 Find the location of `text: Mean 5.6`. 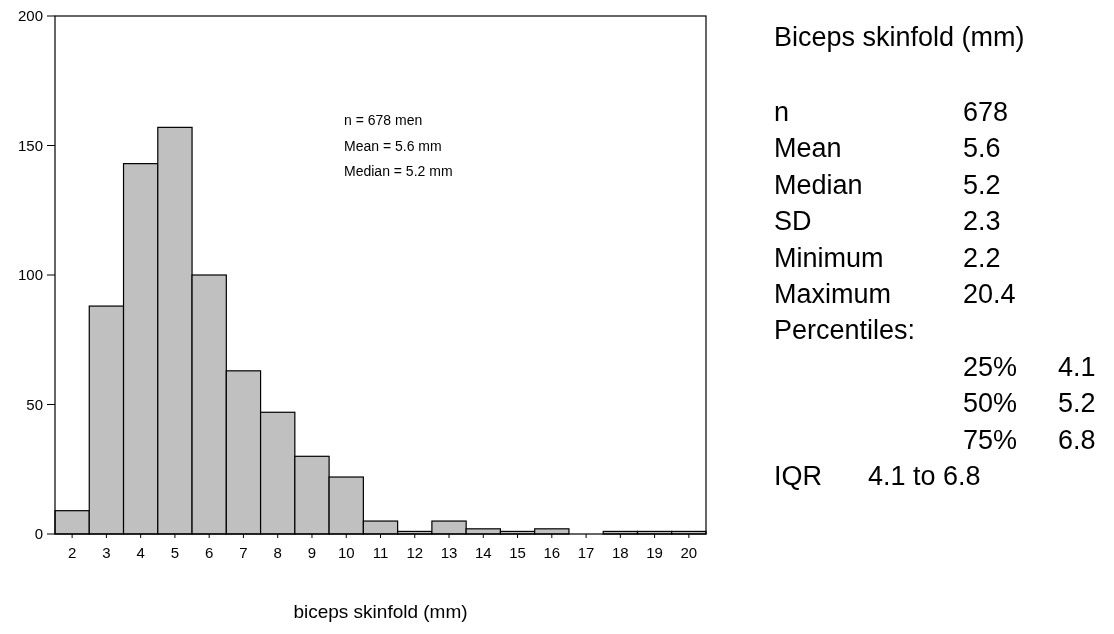

text: Mean 5.6 is located at coordinates (887, 148).